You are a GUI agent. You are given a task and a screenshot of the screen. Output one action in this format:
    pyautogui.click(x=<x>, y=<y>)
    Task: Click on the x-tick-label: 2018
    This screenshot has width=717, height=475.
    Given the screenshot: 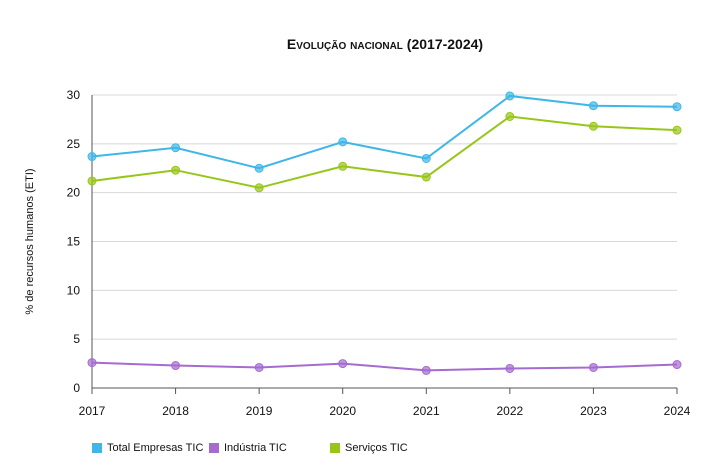 What is the action you would take?
    pyautogui.click(x=175, y=411)
    